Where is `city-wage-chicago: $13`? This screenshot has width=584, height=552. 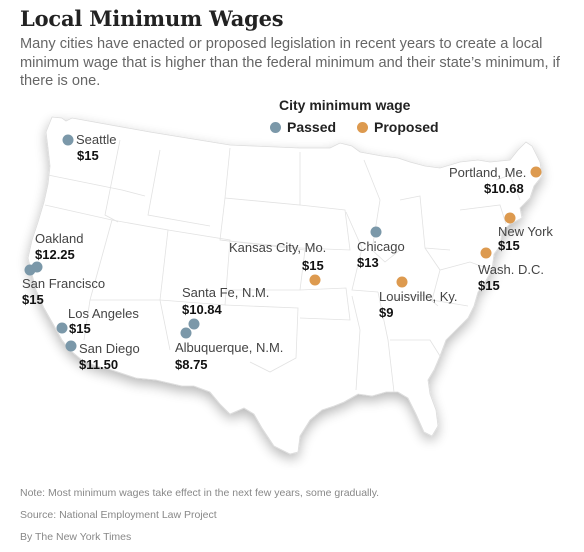 city-wage-chicago: $13 is located at coordinates (368, 262).